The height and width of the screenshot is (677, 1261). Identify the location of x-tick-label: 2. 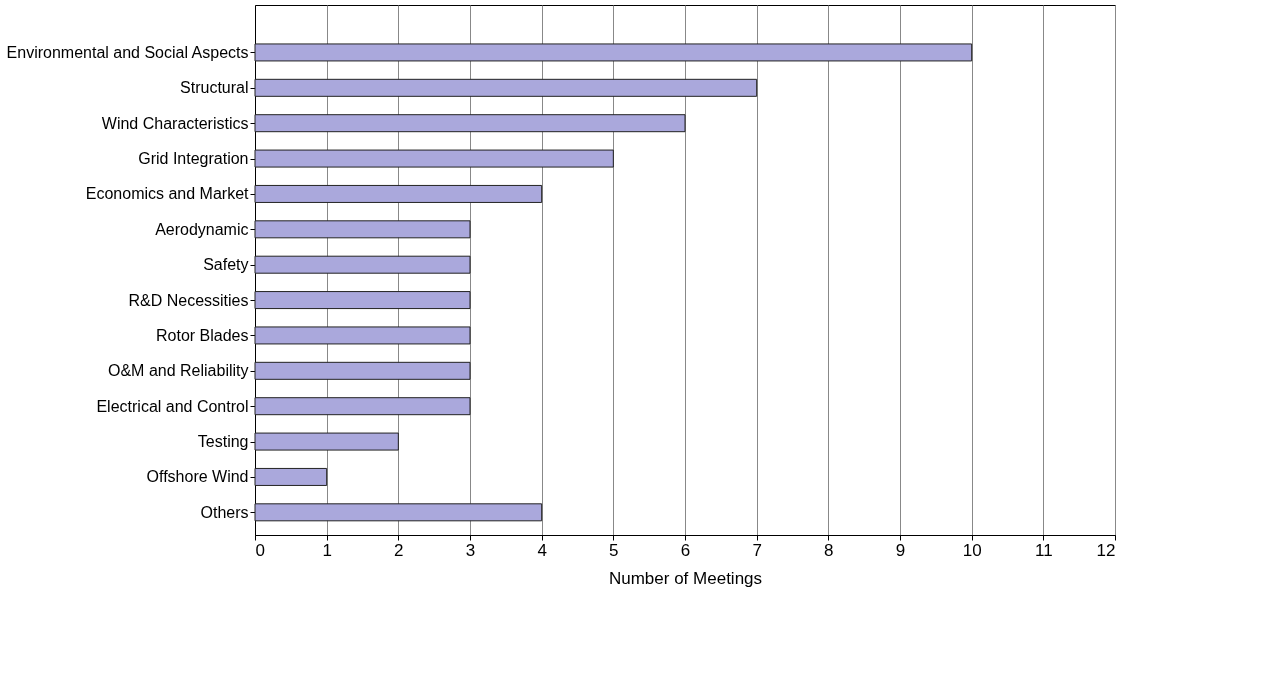
(399, 550).